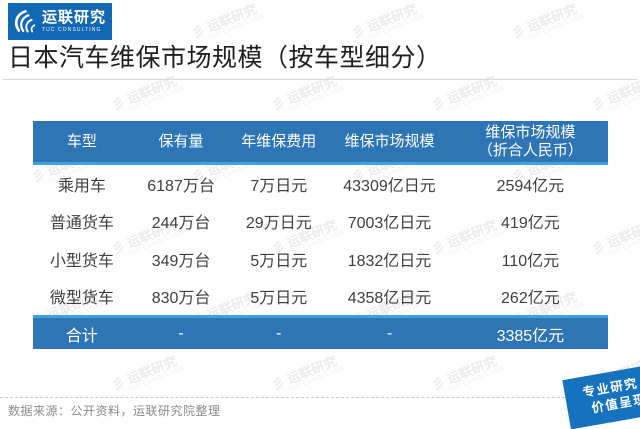 The image size is (640, 429). What do you see at coordinates (181, 333) in the screenshot?
I see `total-cell-1: -` at bounding box center [181, 333].